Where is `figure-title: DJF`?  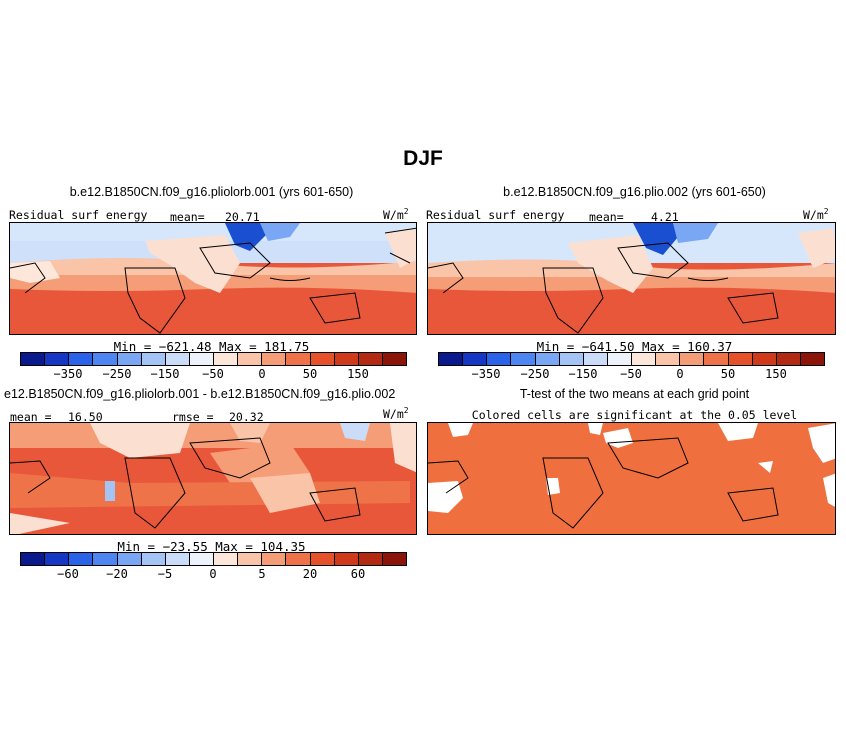
figure-title: DJF is located at coordinates (423, 158).